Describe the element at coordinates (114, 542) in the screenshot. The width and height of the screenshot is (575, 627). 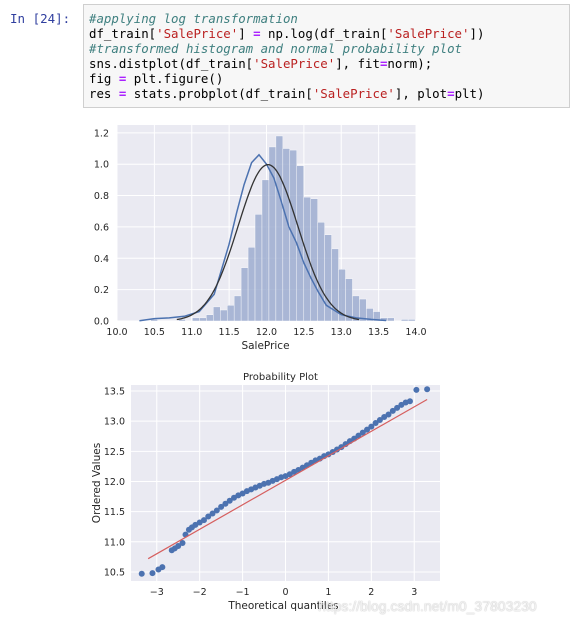
I see `y-tick-label: 11.0` at that location.